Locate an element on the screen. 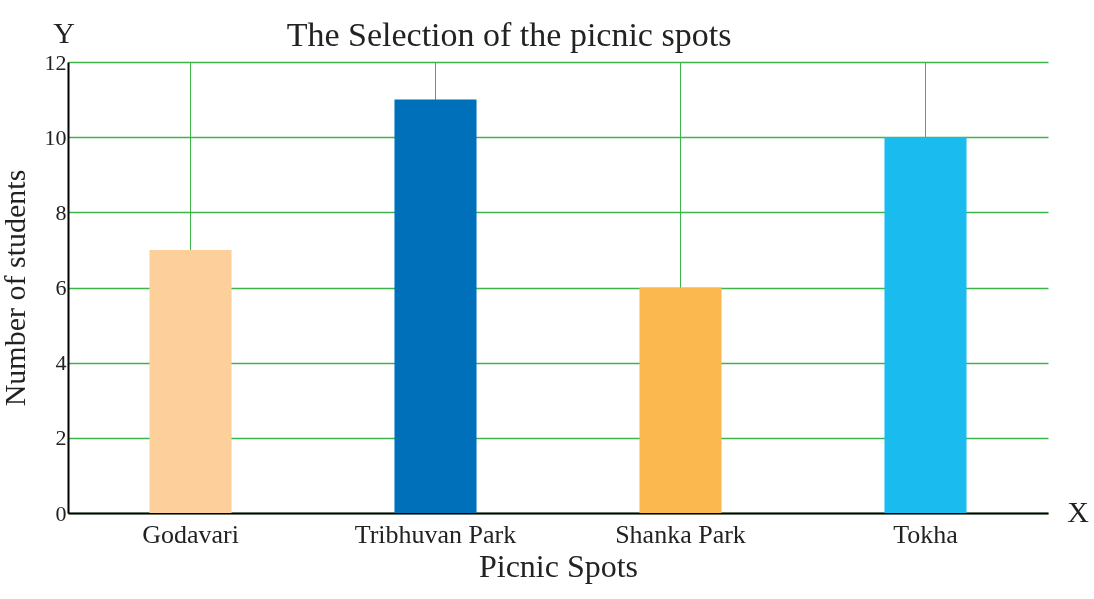 The width and height of the screenshot is (1094, 599). y-tick-label: 12 is located at coordinates (55, 62).